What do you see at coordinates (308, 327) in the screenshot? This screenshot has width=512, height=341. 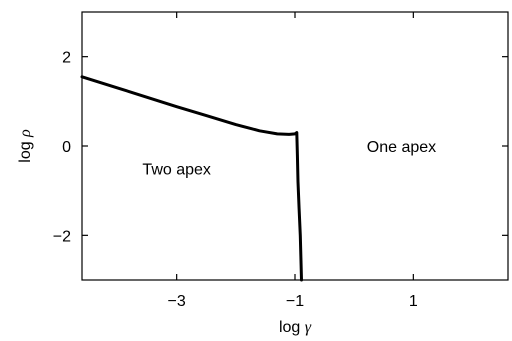 I see `x-axis-label-symbol: γ` at bounding box center [308, 327].